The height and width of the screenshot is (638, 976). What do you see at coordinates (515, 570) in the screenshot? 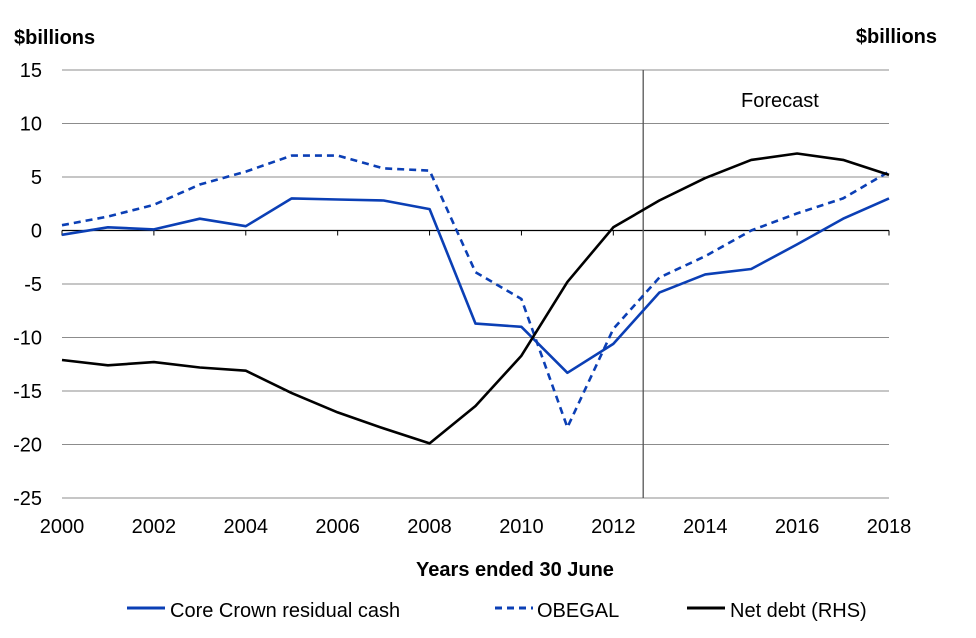
I see `x-axis-title: Years ended 30 June` at bounding box center [515, 570].